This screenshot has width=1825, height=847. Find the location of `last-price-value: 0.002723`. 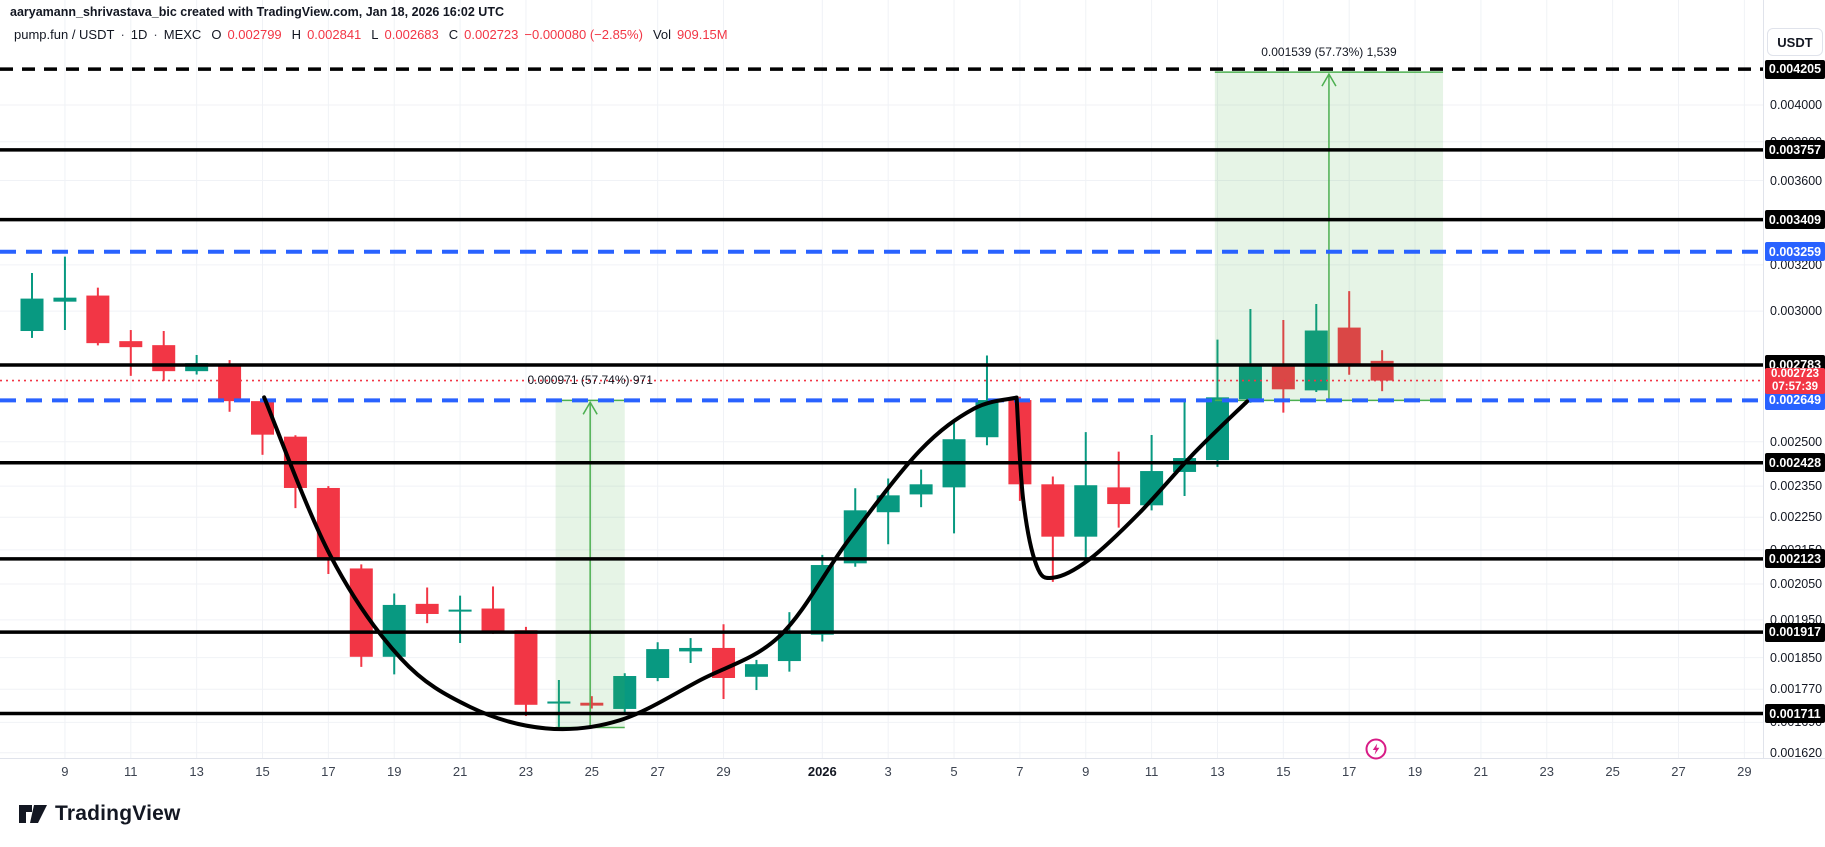

last-price-value: 0.002723 is located at coordinates (1795, 374).